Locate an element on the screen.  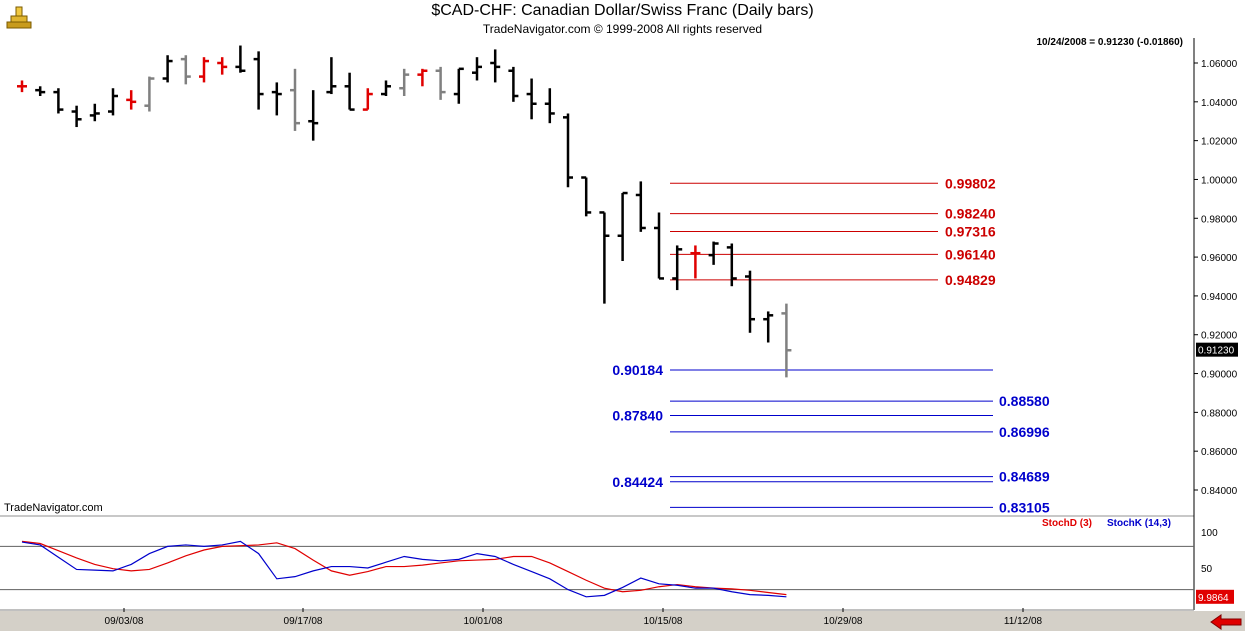
x-tick-label: 10/15/08 is located at coordinates (663, 621).